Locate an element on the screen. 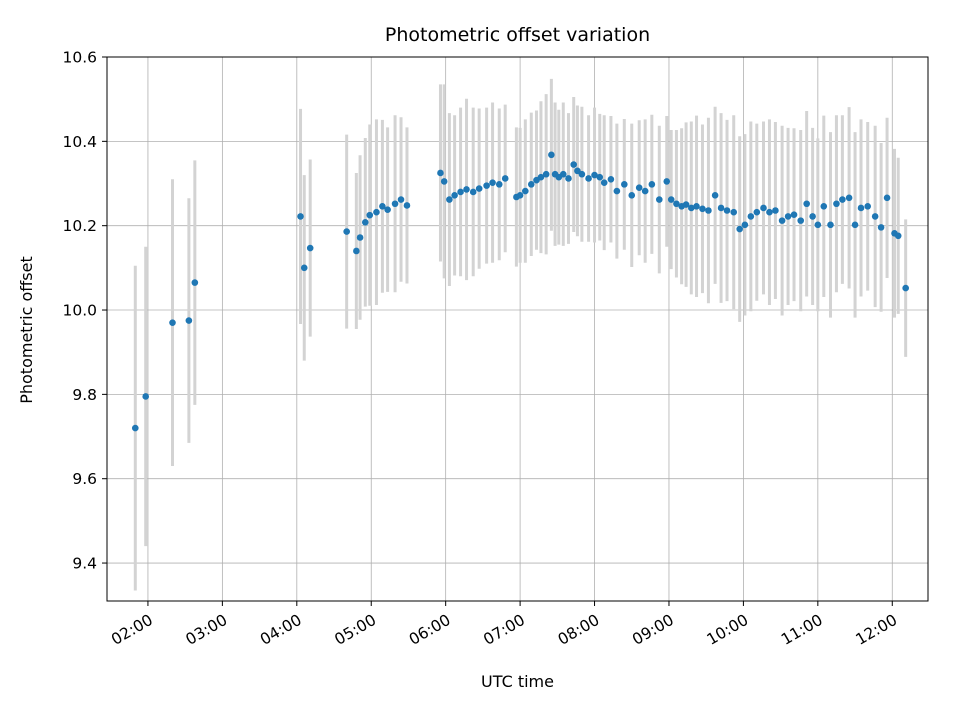 This screenshot has width=960, height=720. y-tick-label: 9.6 is located at coordinates (84, 479).